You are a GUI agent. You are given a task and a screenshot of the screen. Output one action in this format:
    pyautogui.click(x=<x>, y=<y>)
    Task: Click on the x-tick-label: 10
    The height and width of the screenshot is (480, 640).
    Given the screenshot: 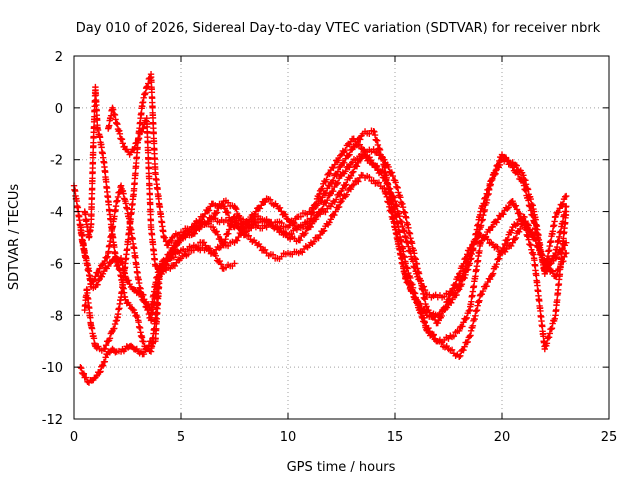 What is the action you would take?
    pyautogui.click(x=288, y=437)
    